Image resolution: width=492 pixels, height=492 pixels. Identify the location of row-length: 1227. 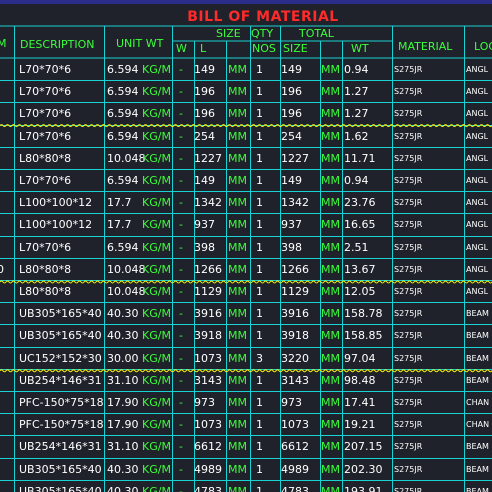
(208, 158).